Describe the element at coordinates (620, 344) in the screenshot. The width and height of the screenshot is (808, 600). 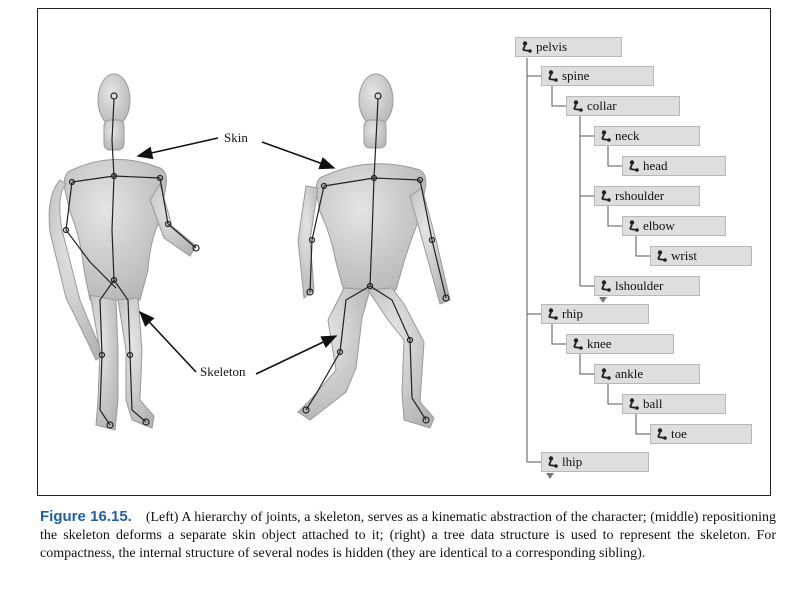
I see `tree-node-knee: knee` at that location.